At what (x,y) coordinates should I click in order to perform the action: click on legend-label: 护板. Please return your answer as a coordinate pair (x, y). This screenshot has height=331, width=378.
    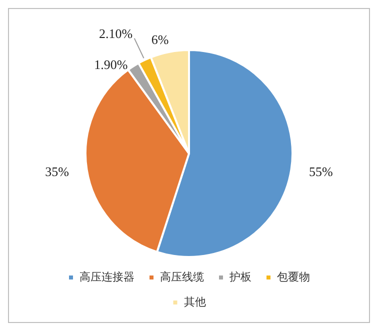
    Looking at the image, I should click on (240, 277).